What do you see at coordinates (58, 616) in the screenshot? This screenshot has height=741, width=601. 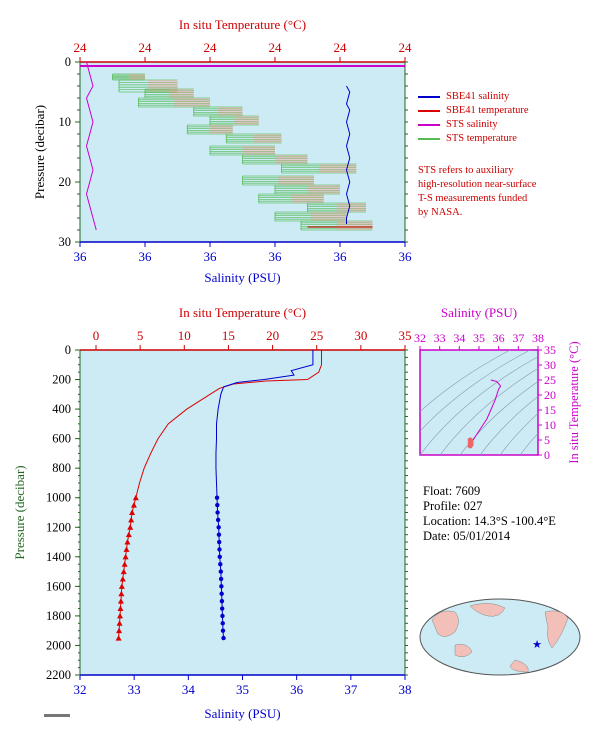 I see `p-tick-label: 1800` at bounding box center [58, 616].